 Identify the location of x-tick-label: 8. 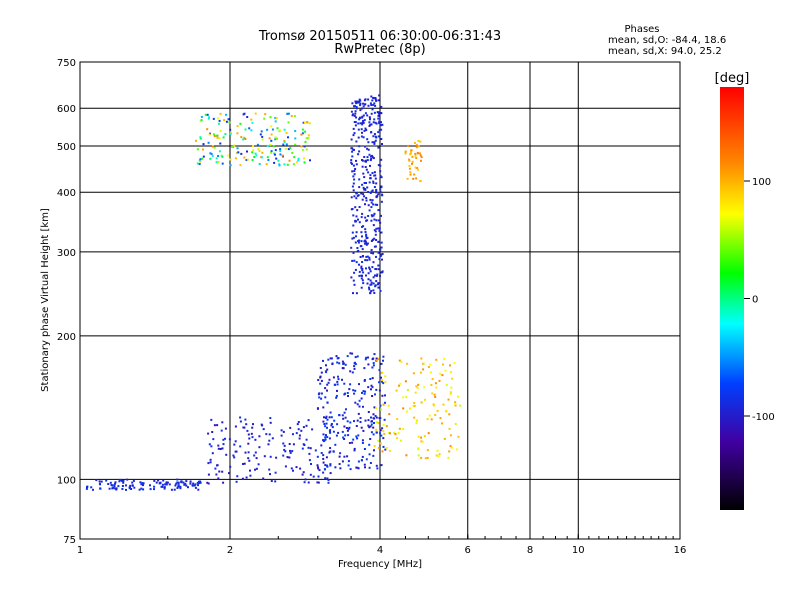
(530, 550).